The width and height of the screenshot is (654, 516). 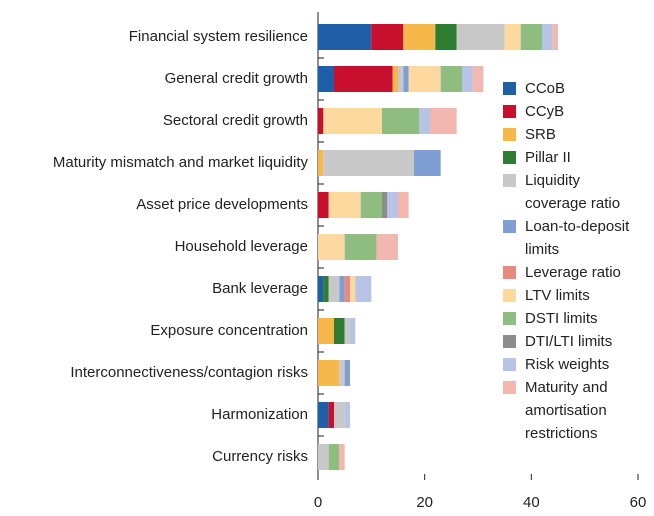 What do you see at coordinates (540, 134) in the screenshot?
I see `legend-label: SRB` at bounding box center [540, 134].